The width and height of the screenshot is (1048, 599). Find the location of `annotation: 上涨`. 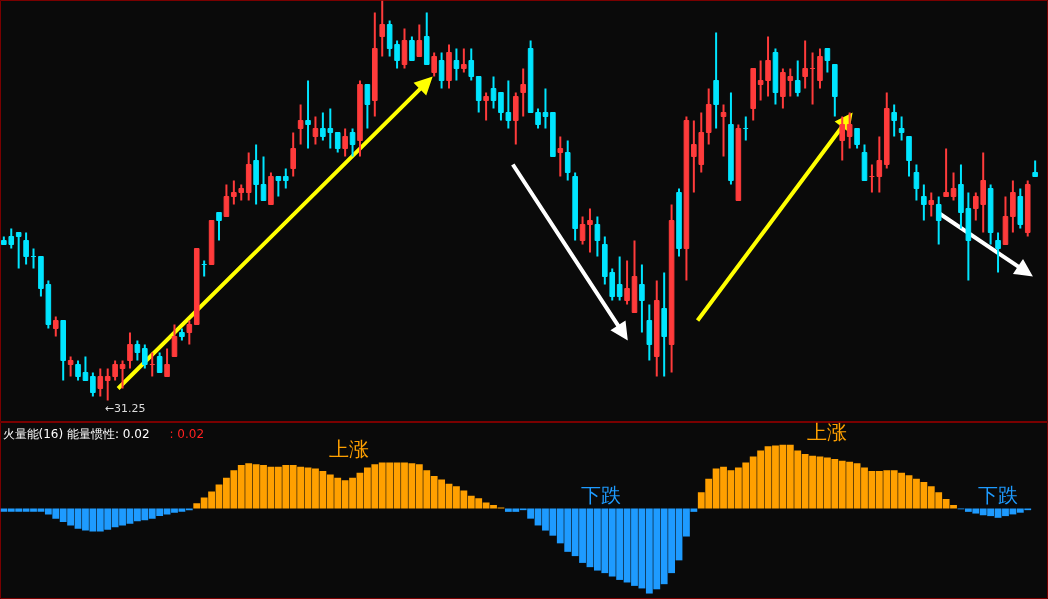

annotation: 上涨 is located at coordinates (348, 449).